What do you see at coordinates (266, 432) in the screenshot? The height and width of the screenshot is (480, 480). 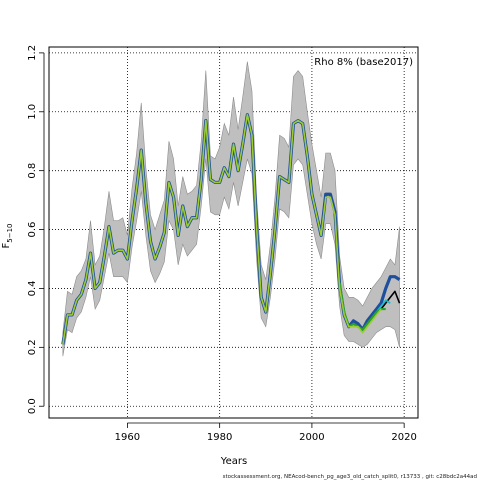 I see `x-axis: 1960 1980 2000 2020` at bounding box center [266, 432].